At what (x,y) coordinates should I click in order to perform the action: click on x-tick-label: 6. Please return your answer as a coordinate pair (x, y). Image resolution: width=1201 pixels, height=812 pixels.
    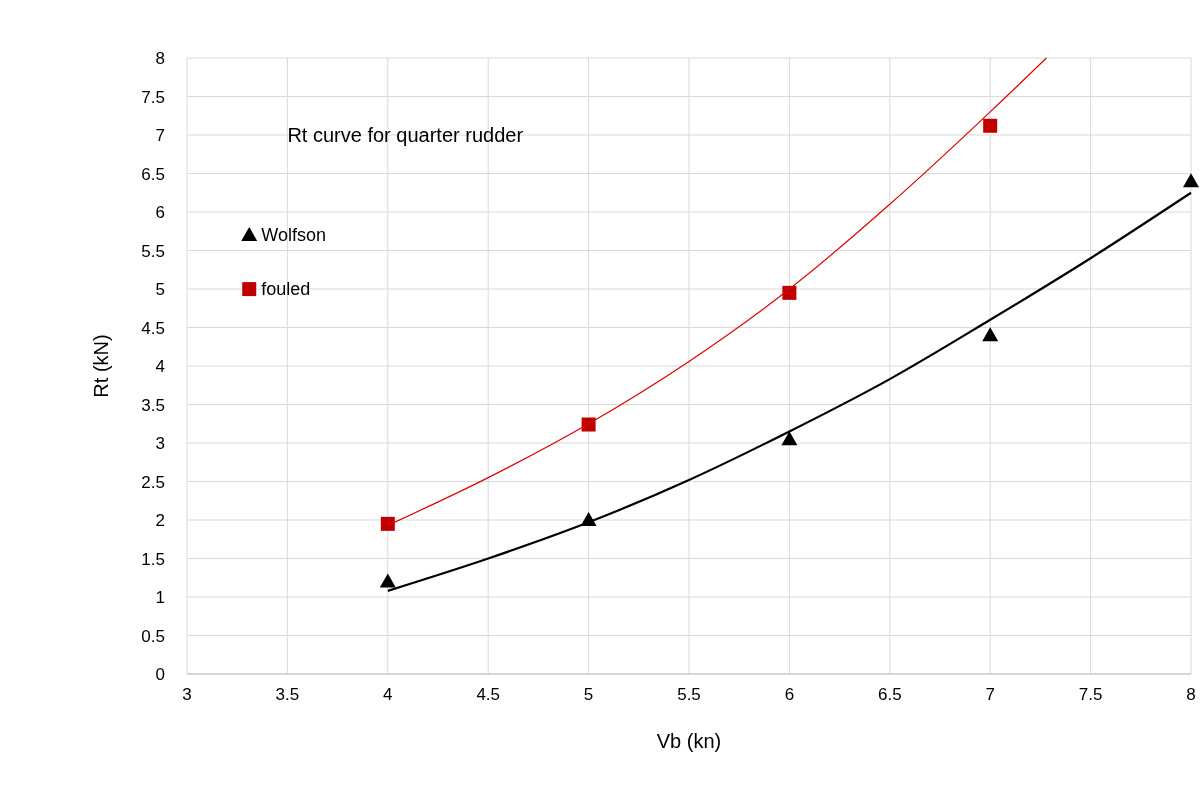
    Looking at the image, I should click on (789, 694).